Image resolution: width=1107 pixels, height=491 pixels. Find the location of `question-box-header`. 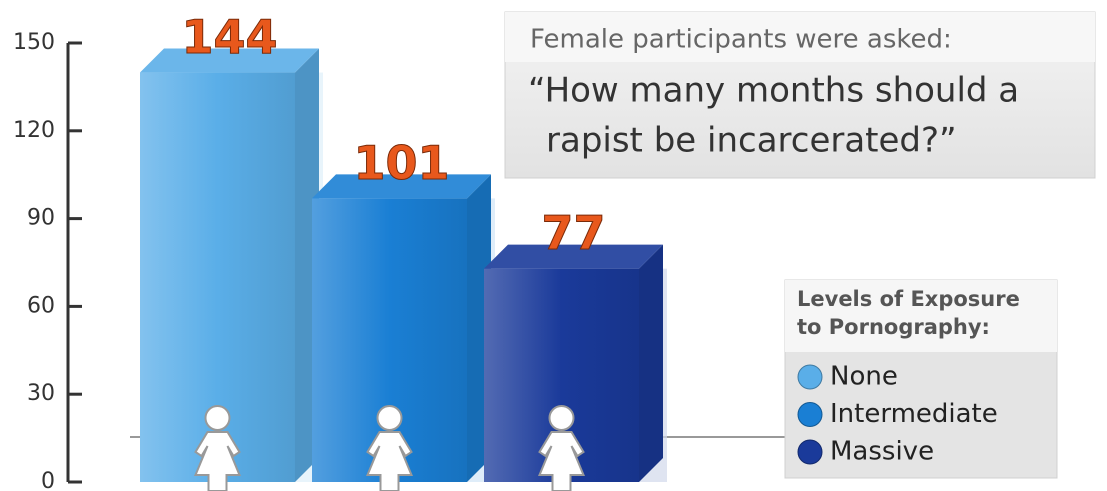

question-box-header is located at coordinates (800, 37).